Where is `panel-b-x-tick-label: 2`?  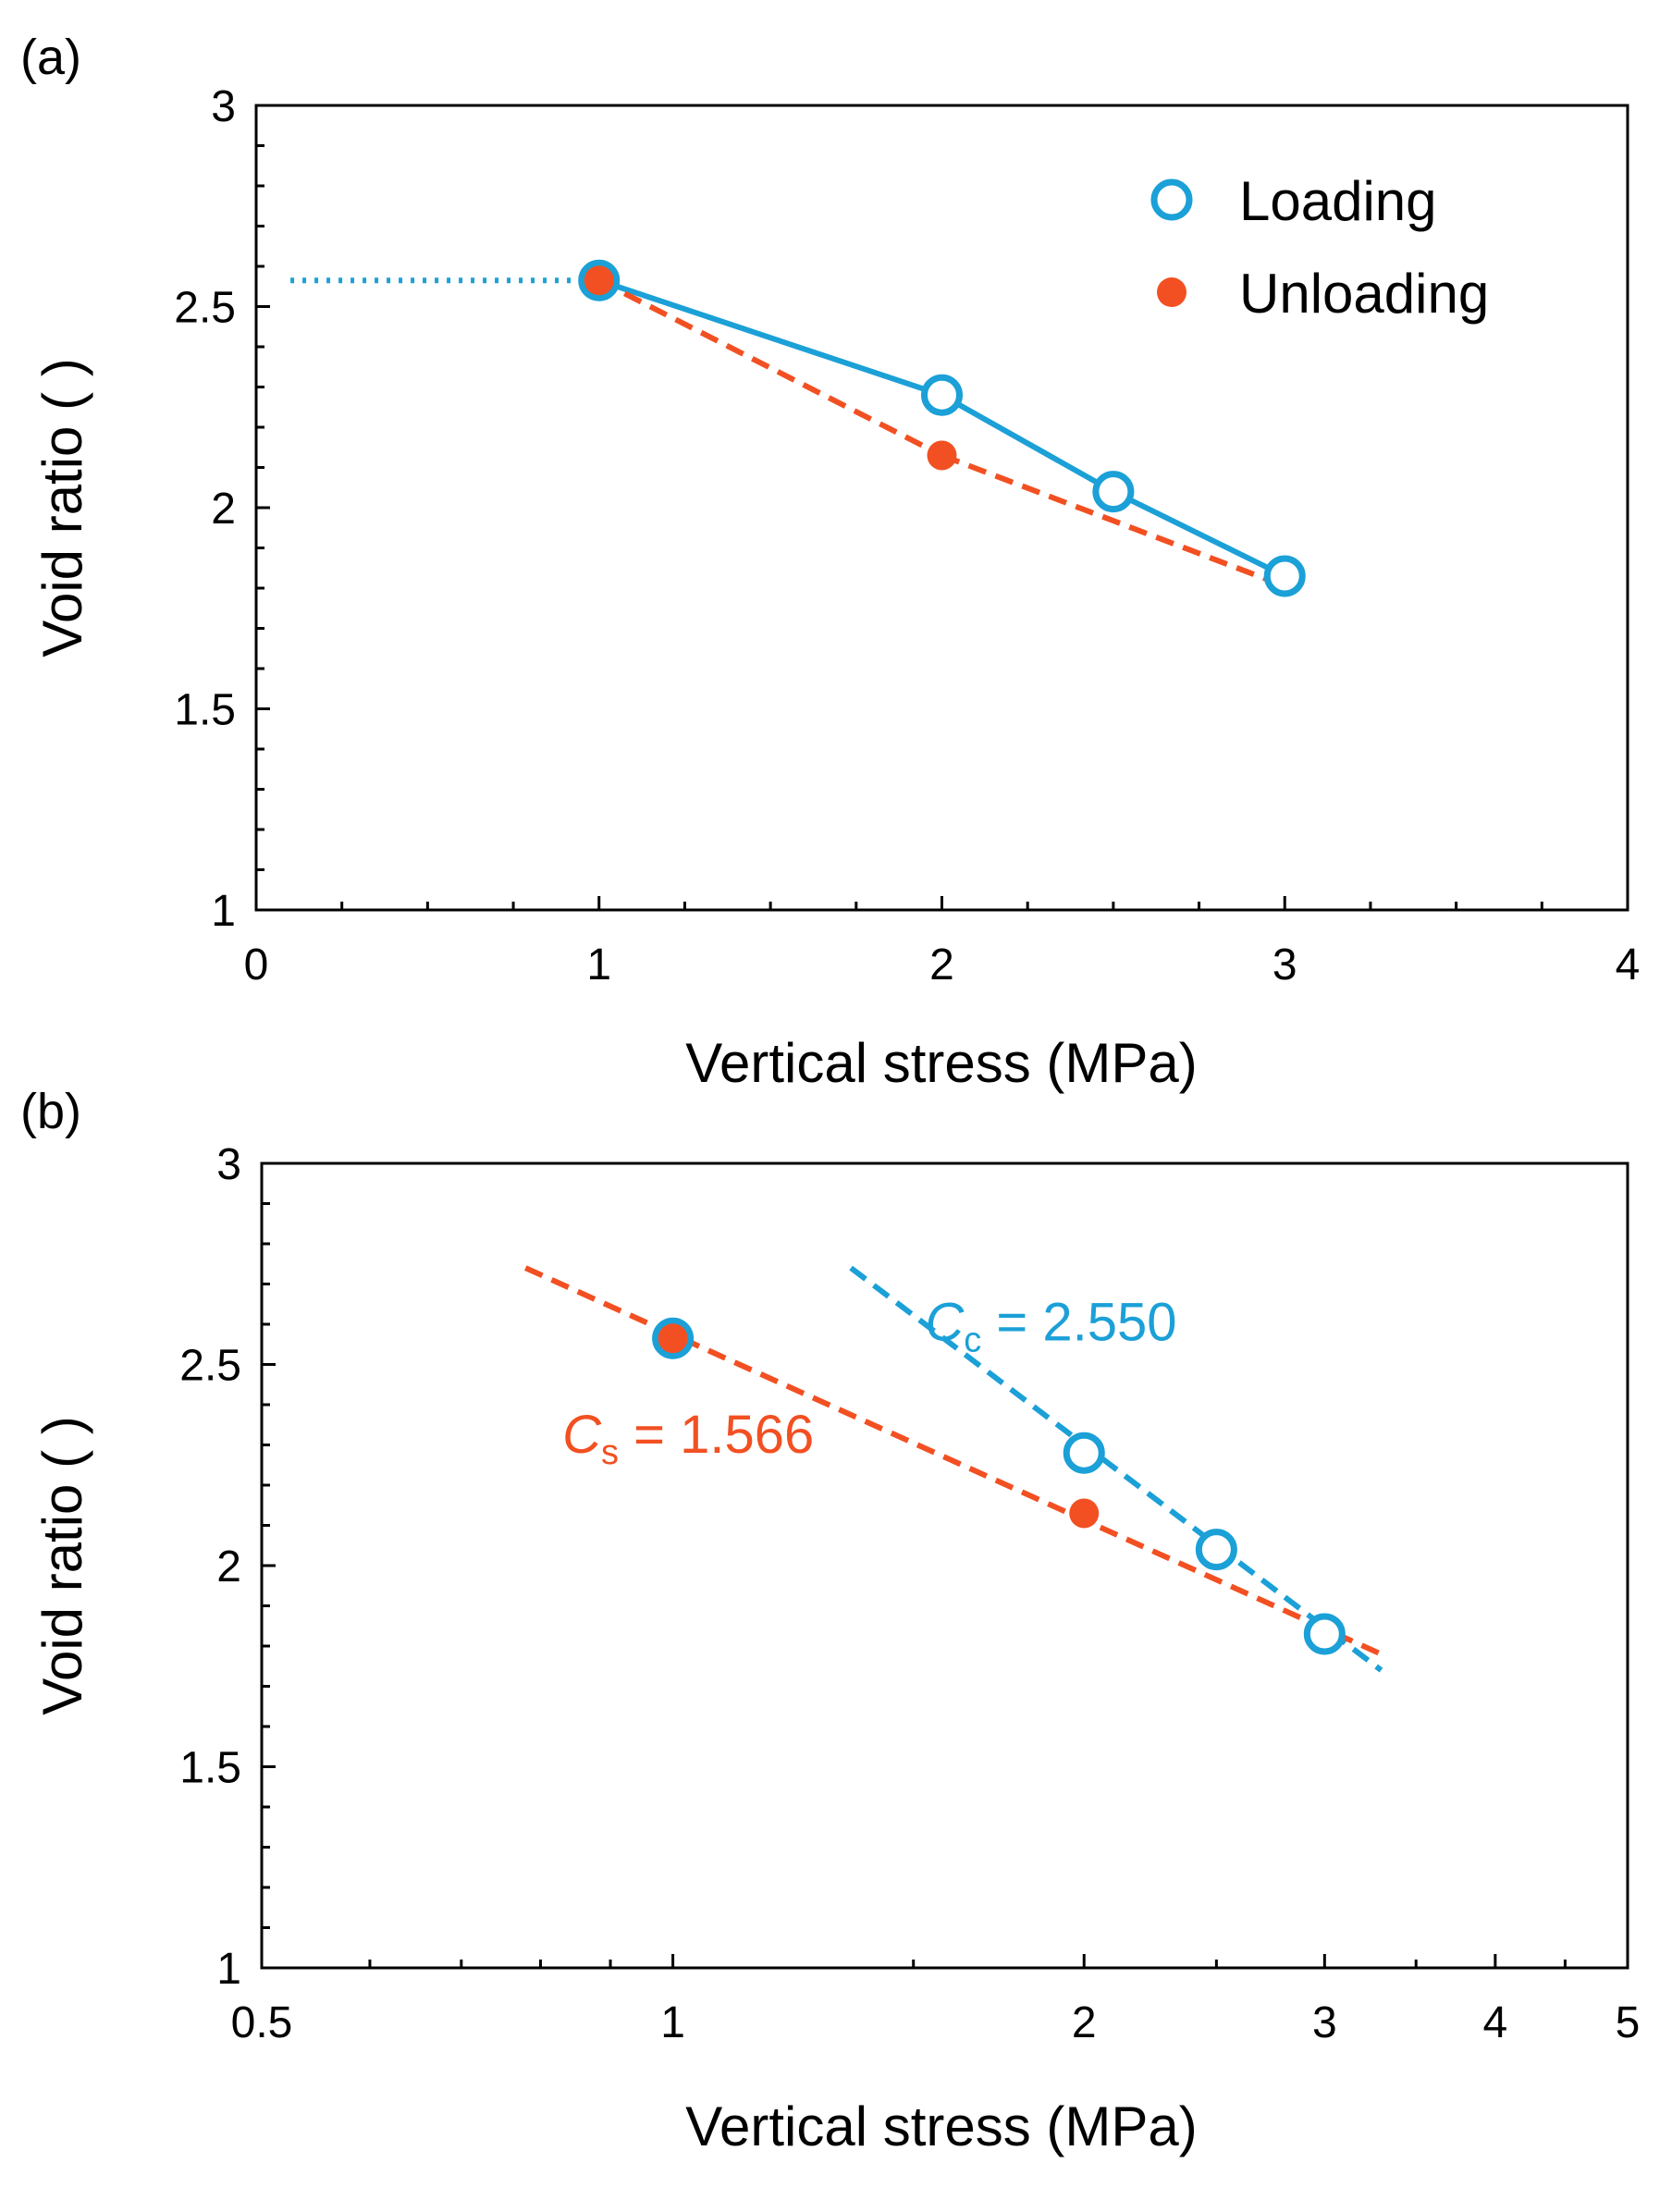 panel-b-x-tick-label: 2 is located at coordinates (1084, 2023).